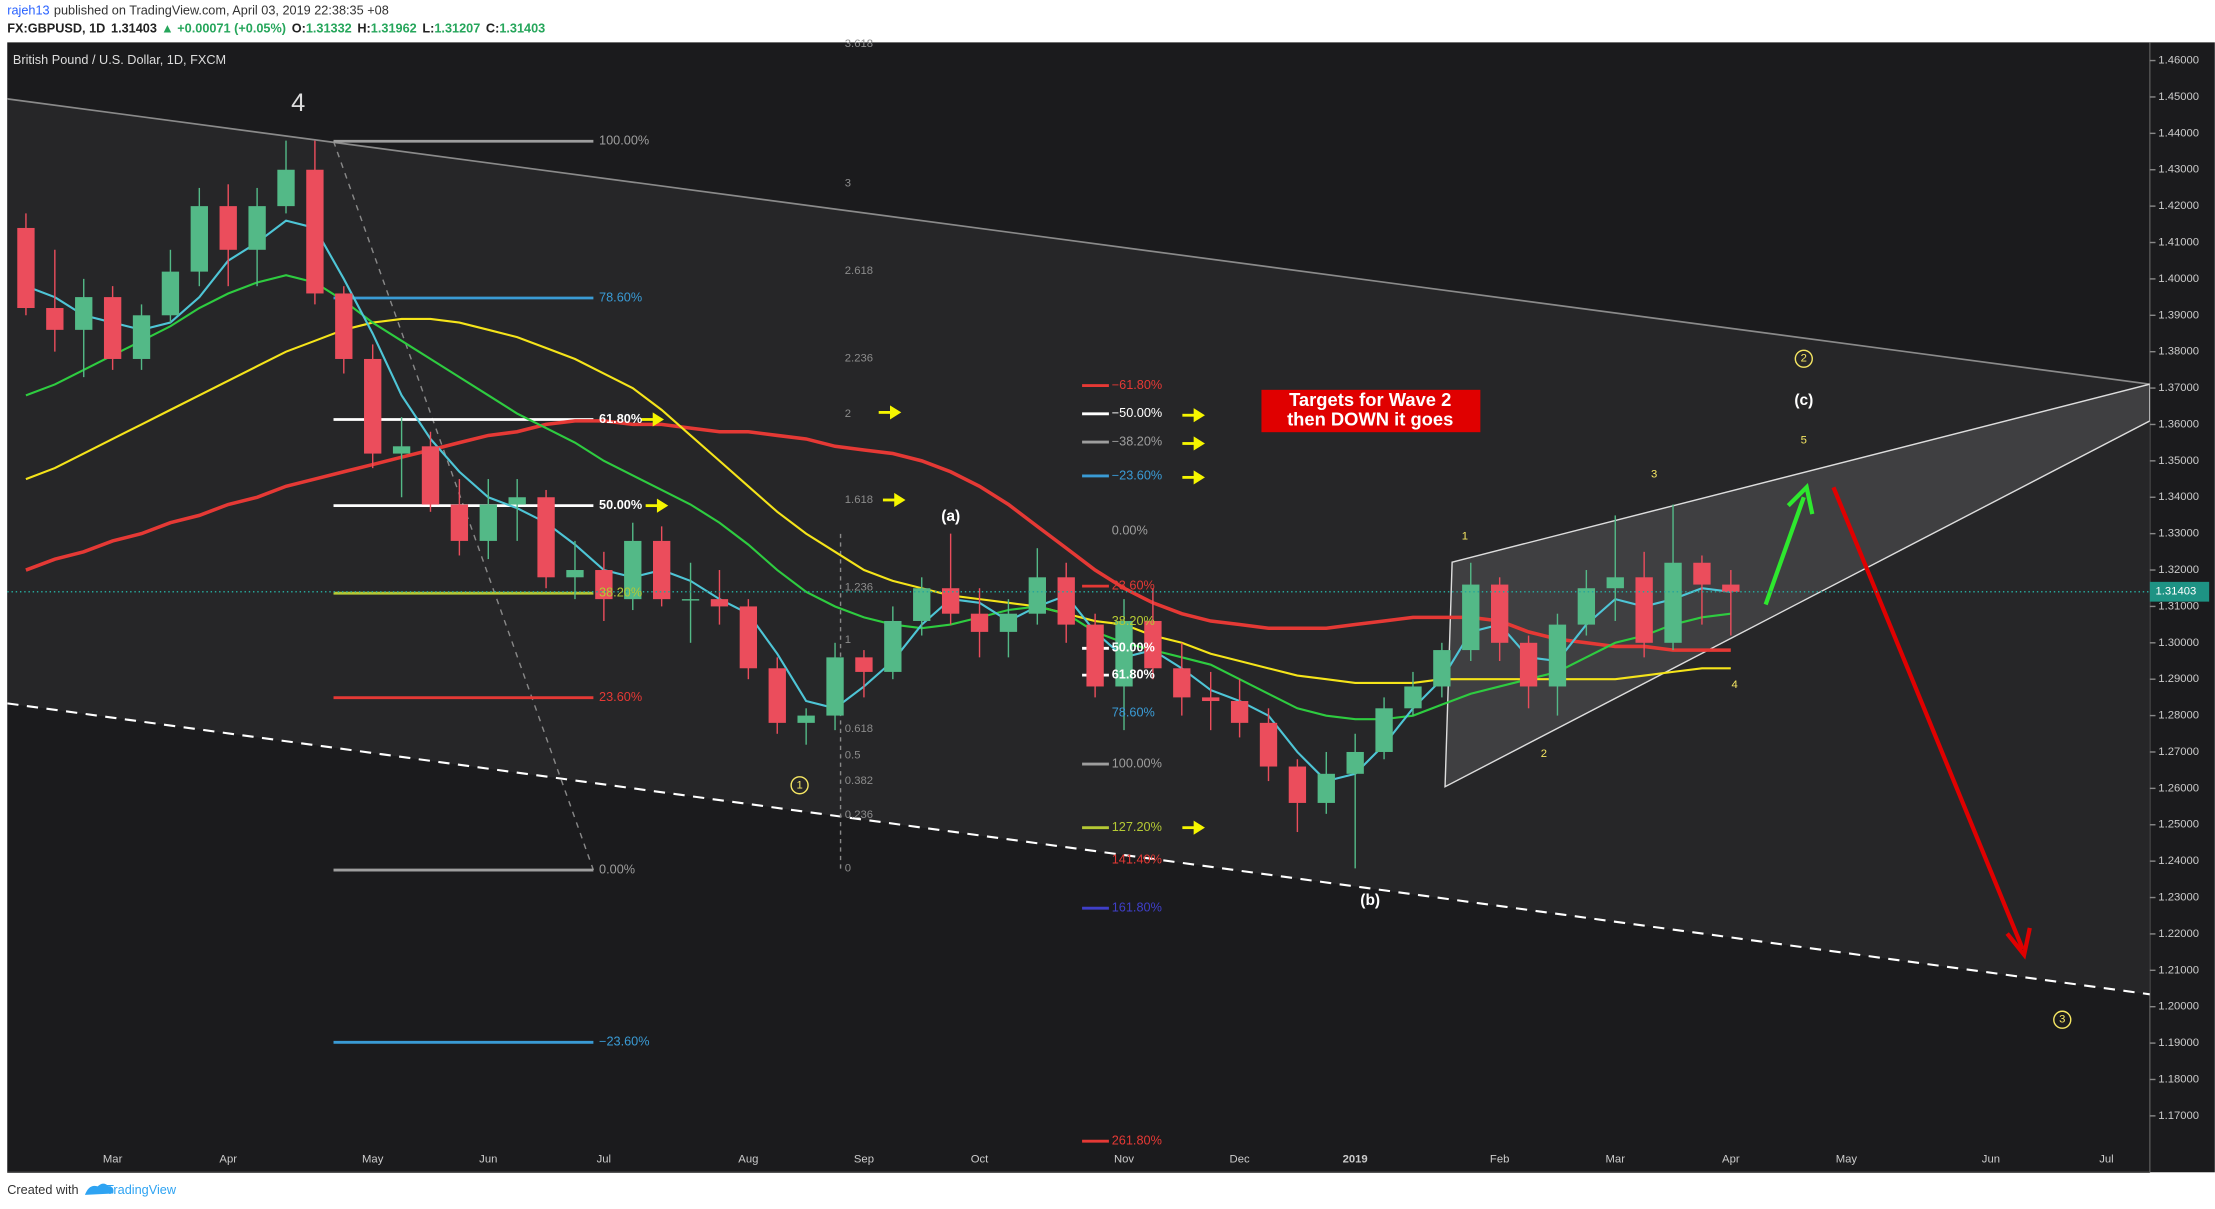 This screenshot has width=2215, height=1209. Describe the element at coordinates (2062, 1020) in the screenshot. I see `wave-label: 3` at that location.